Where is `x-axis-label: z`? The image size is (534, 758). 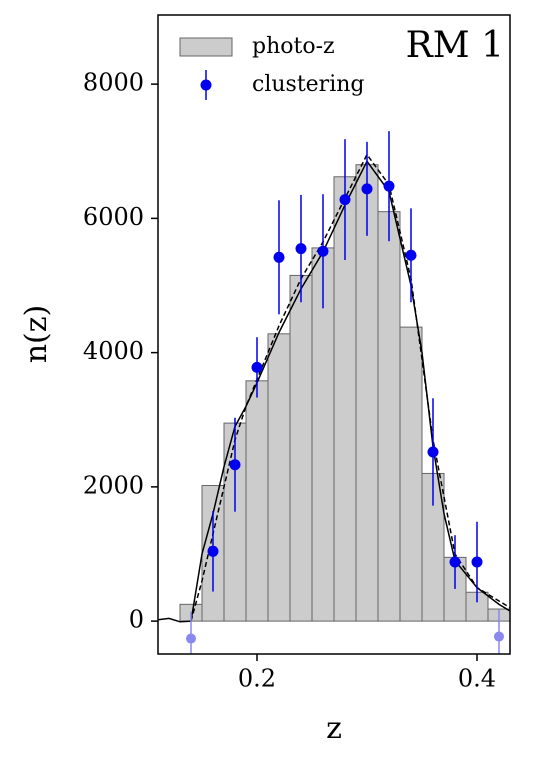 x-axis-label: z is located at coordinates (334, 728).